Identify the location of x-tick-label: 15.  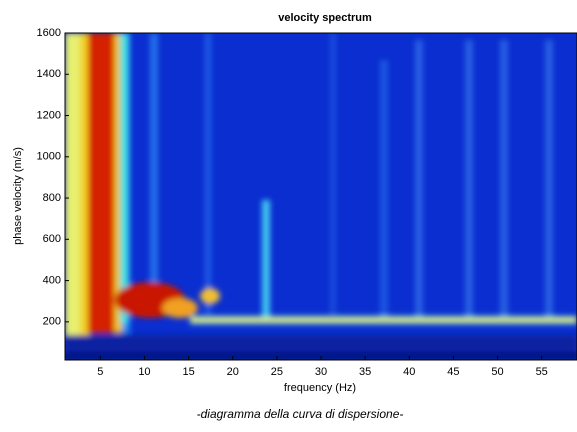
(188, 372).